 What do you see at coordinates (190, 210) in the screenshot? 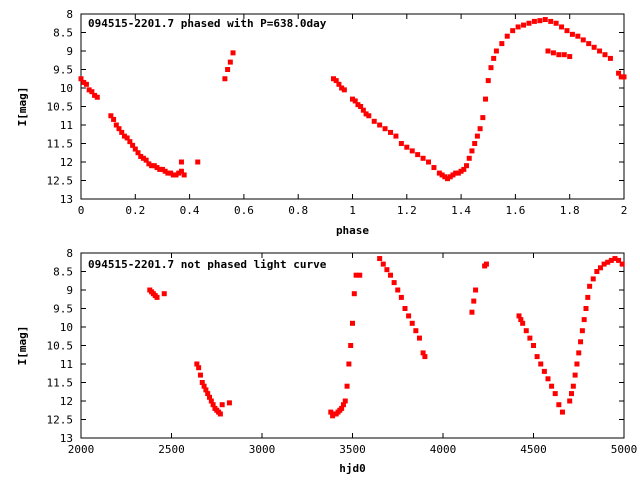
I see `x-tick-label: 0.4` at bounding box center [190, 210].